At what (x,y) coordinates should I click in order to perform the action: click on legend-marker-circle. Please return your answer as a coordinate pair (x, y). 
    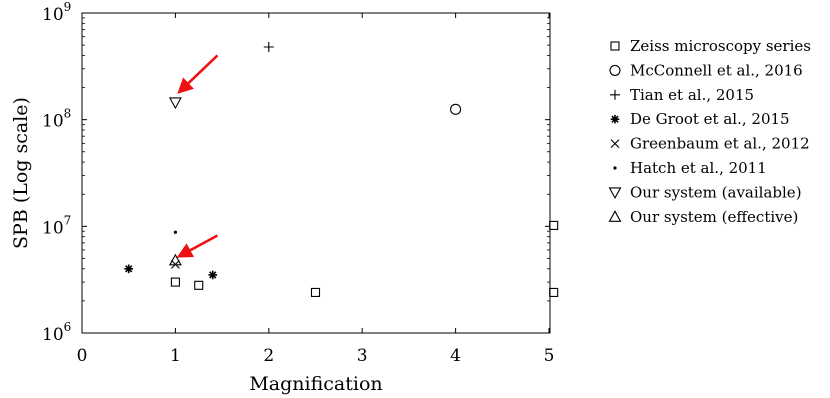
    Looking at the image, I should click on (615, 70).